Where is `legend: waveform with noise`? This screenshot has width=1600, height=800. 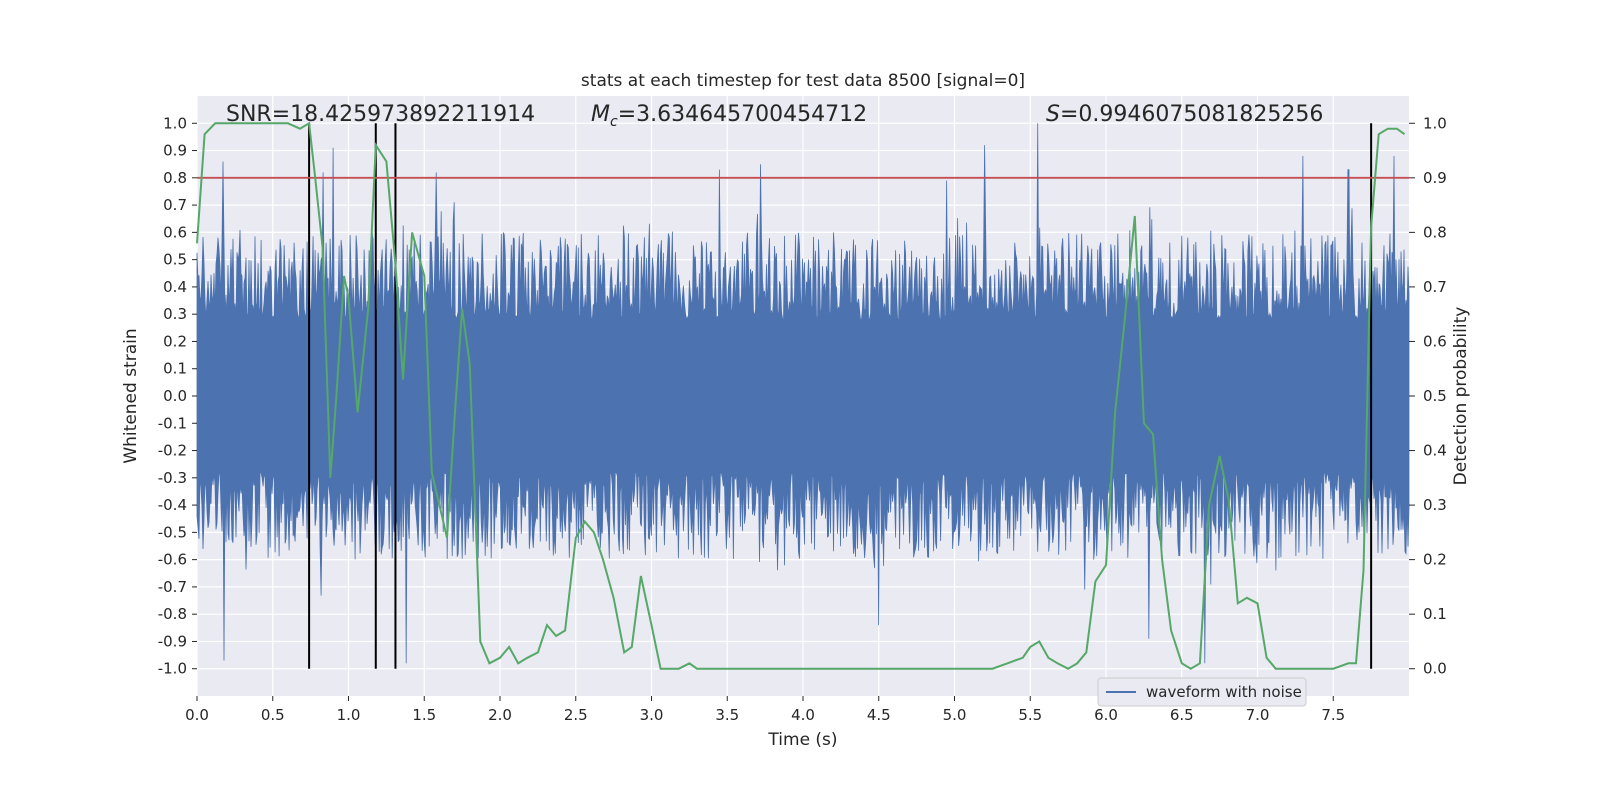 legend: waveform with noise is located at coordinates (1202, 692).